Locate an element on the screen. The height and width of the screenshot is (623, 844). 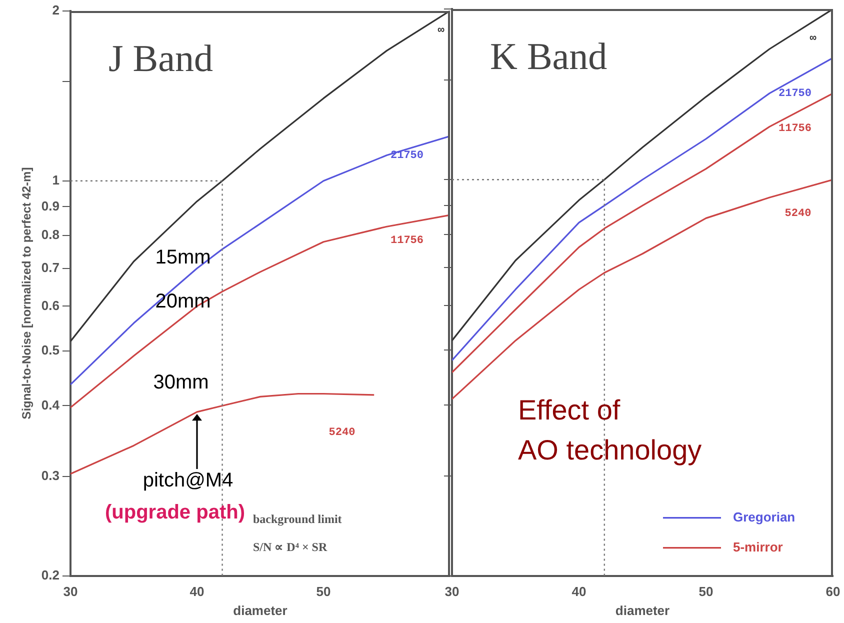
y-tick-label: 0.3 is located at coordinates (50, 475).